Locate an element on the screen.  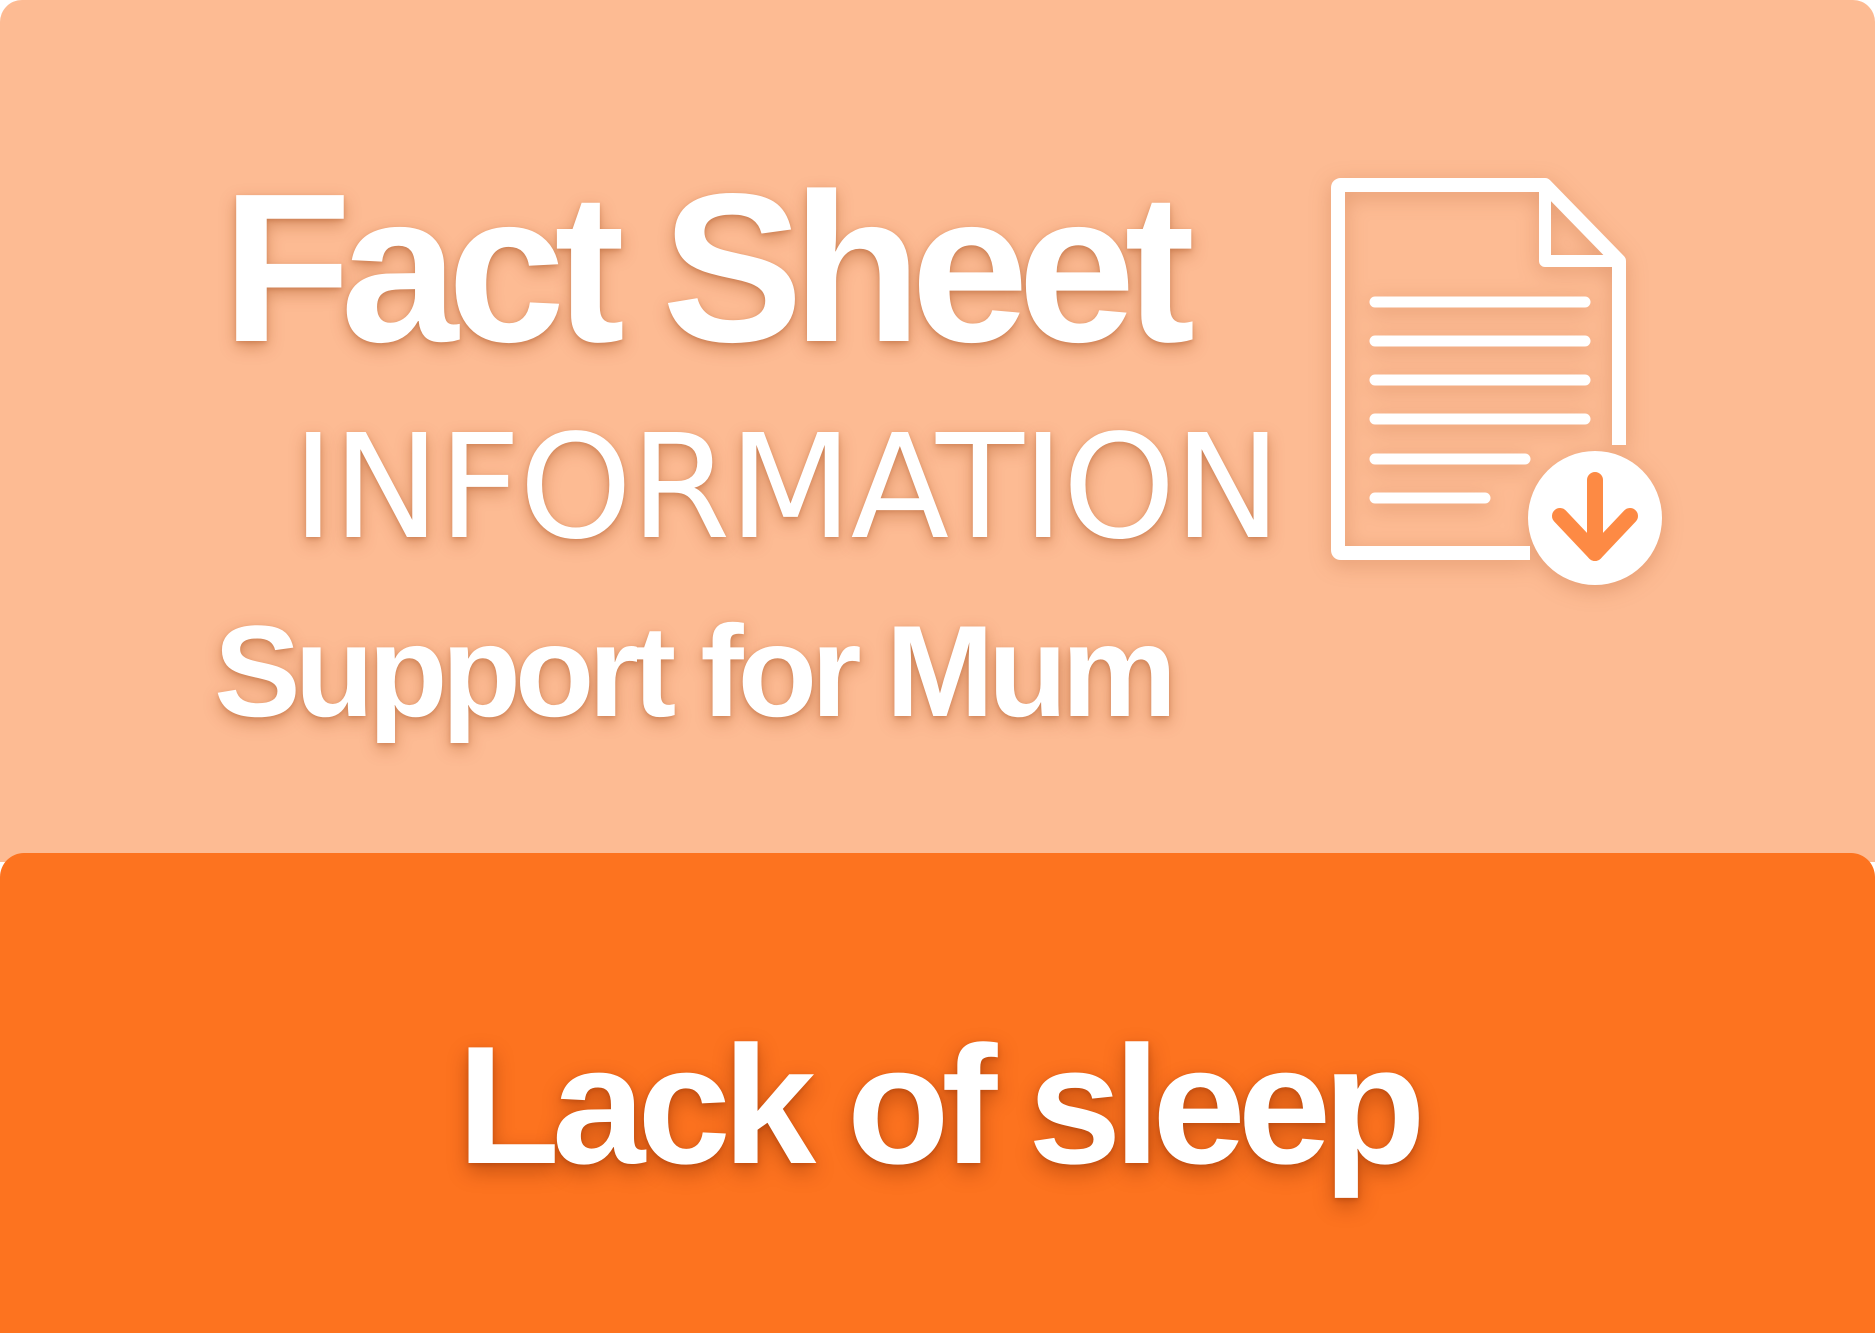
page-topic: Support for Mum is located at coordinates (695, 671).